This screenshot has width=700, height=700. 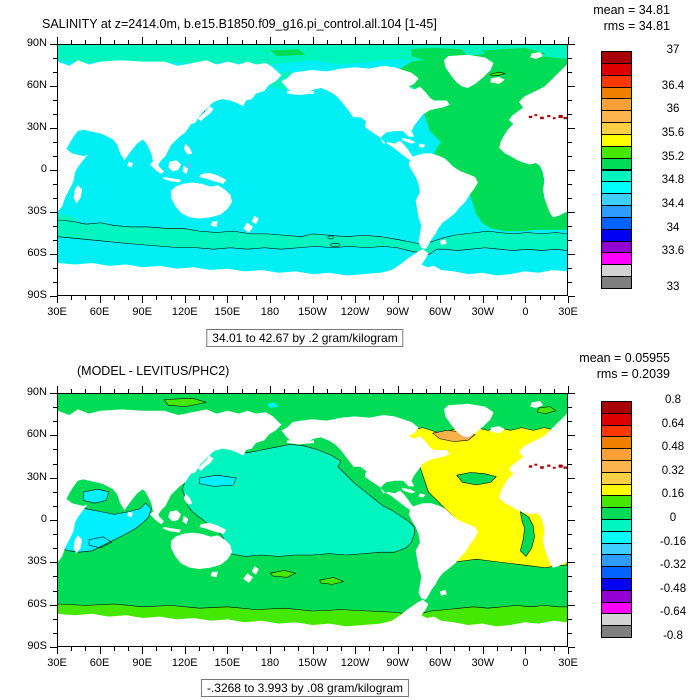 I want to click on colorbar-tick-label: 37, so click(x=673, y=50).